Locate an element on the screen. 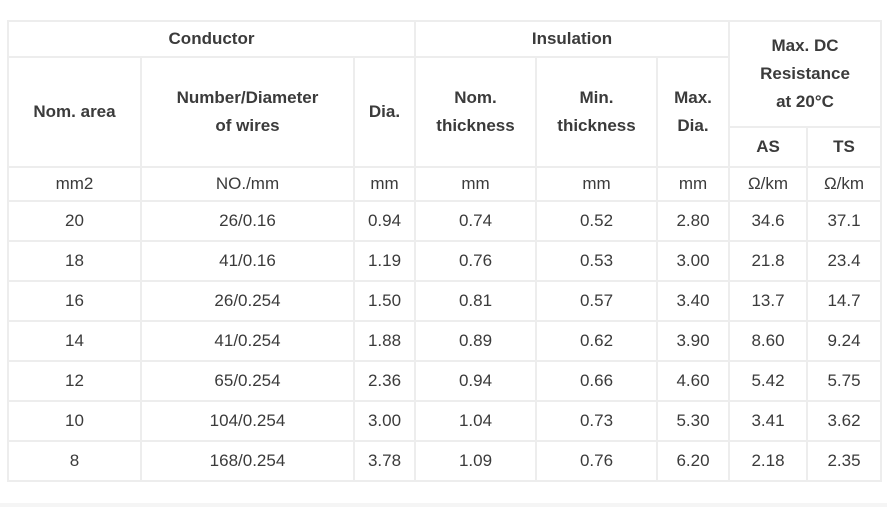 The width and height of the screenshot is (887, 507). group-header-insulation: Insulation is located at coordinates (572, 39).